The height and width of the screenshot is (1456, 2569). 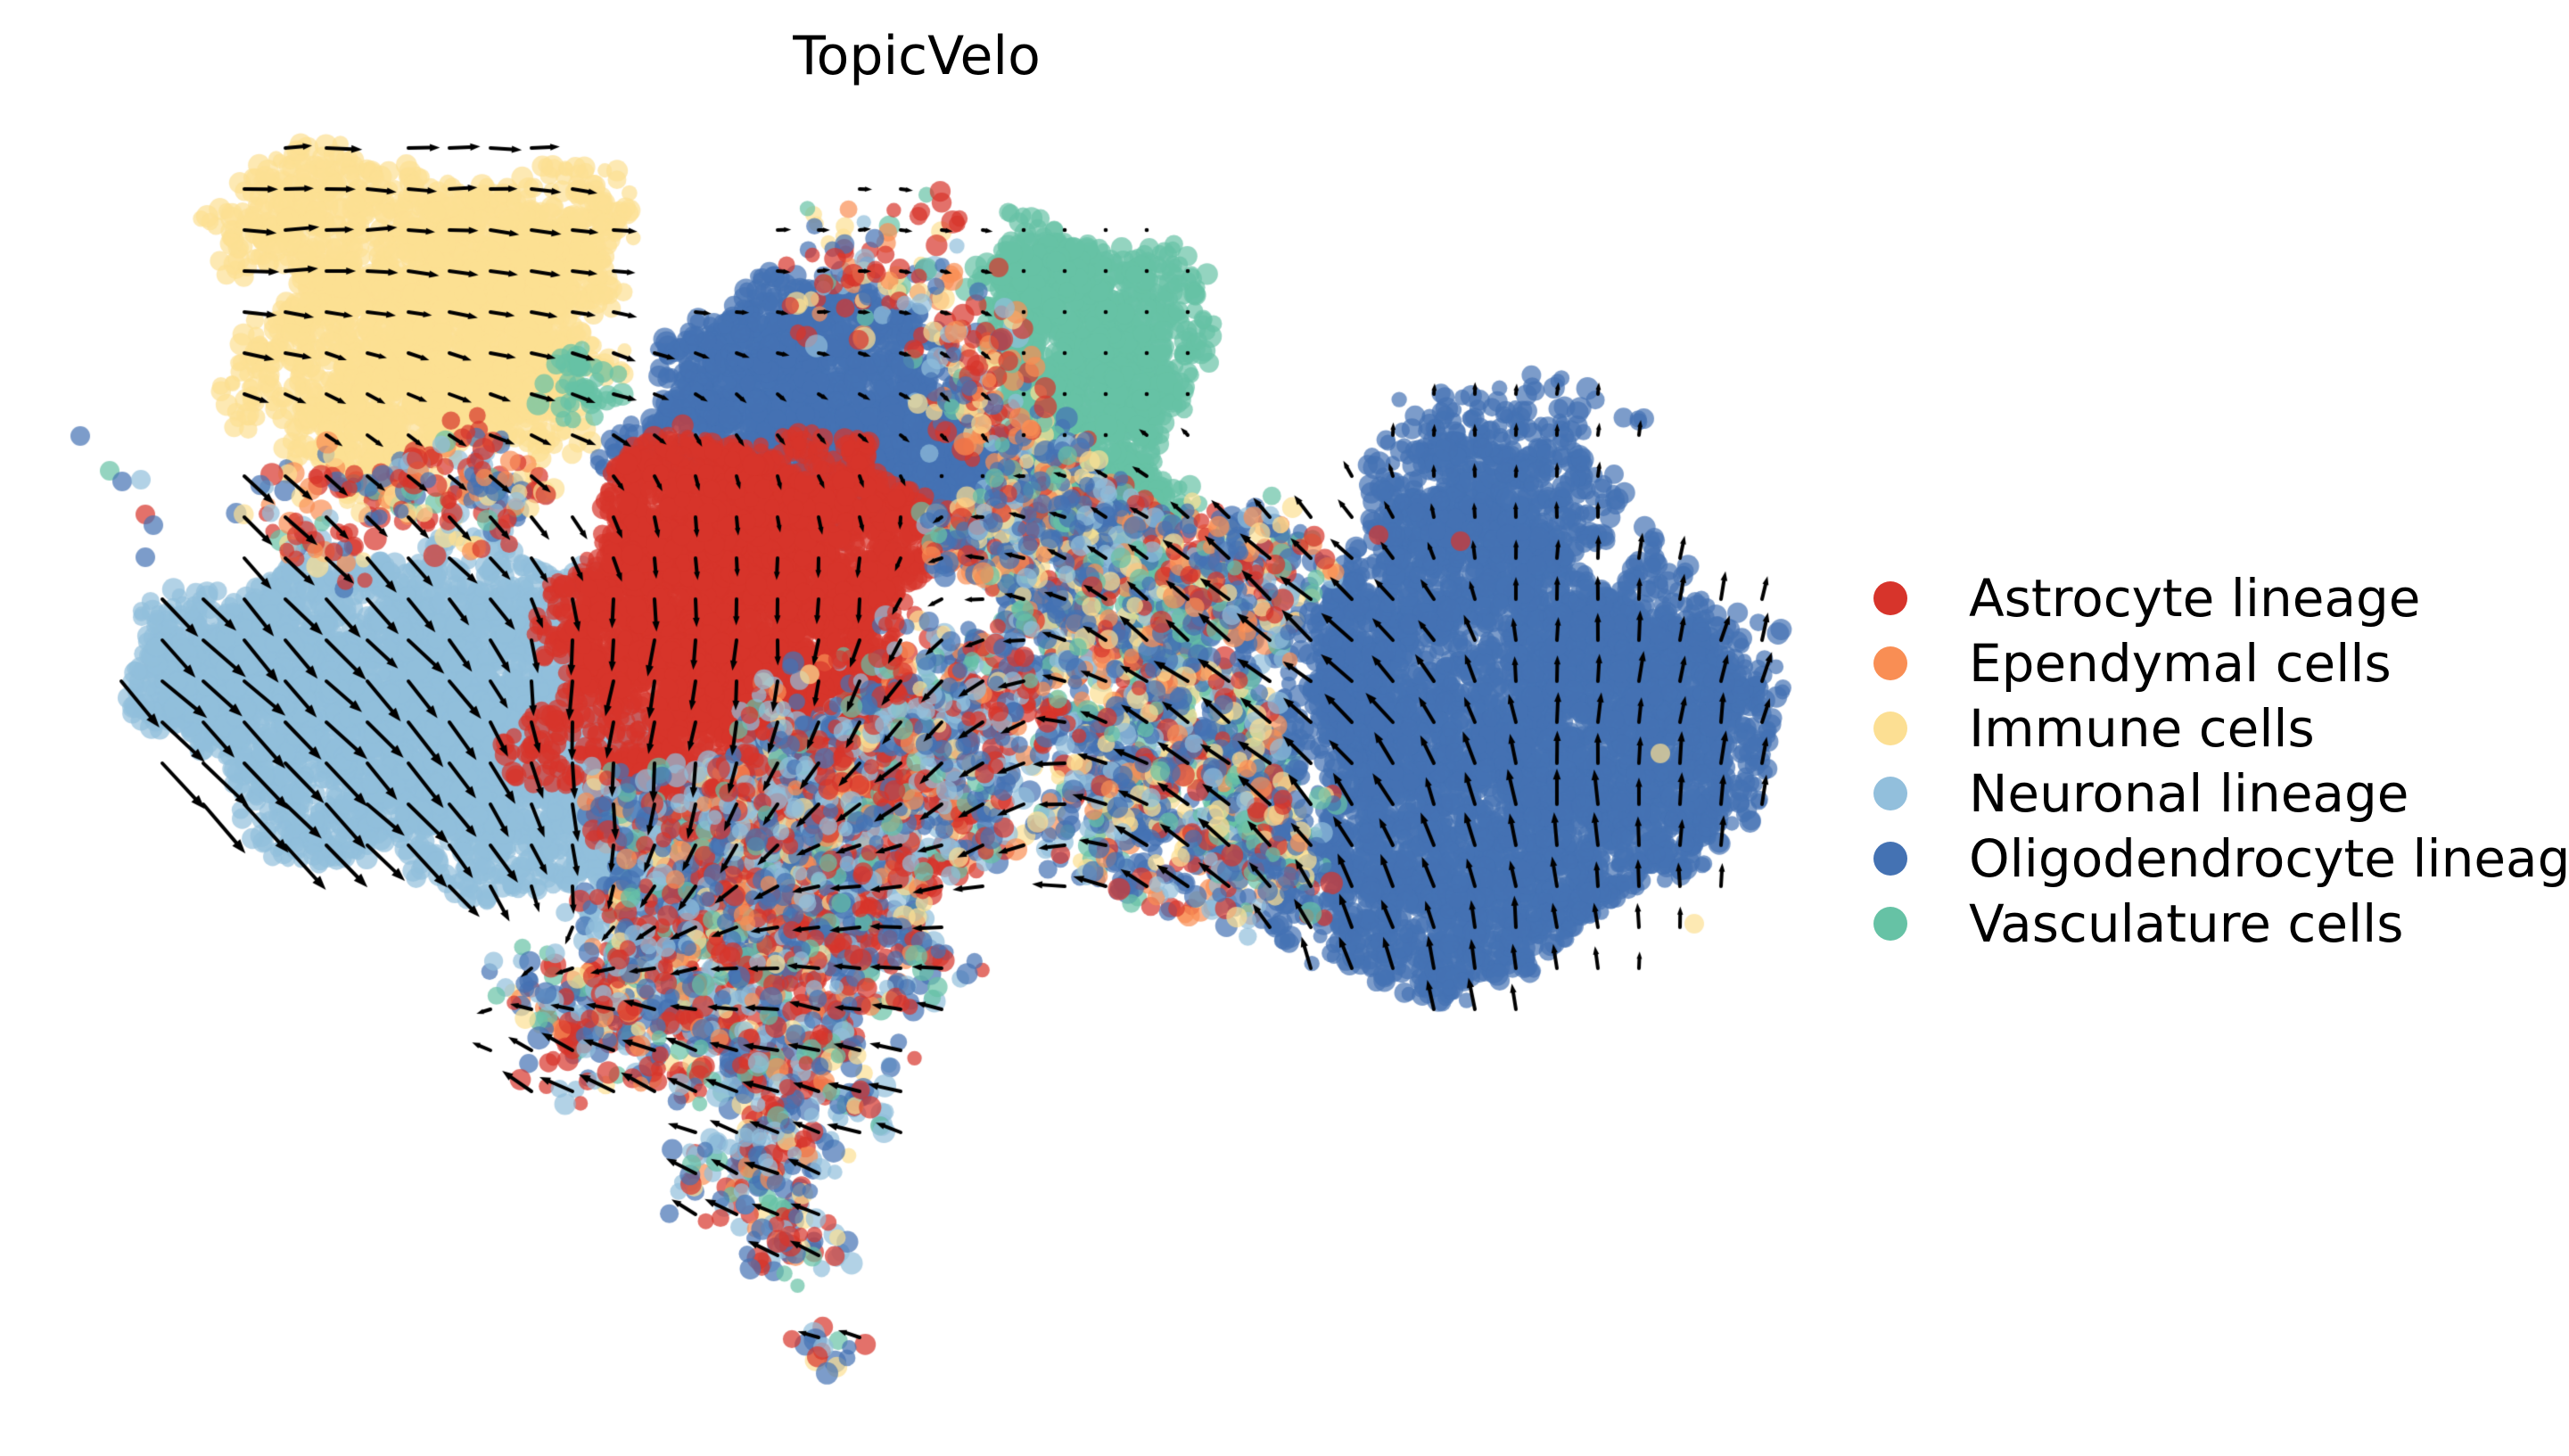 I want to click on legend-label: Vasculature cells, so click(x=2186, y=923).